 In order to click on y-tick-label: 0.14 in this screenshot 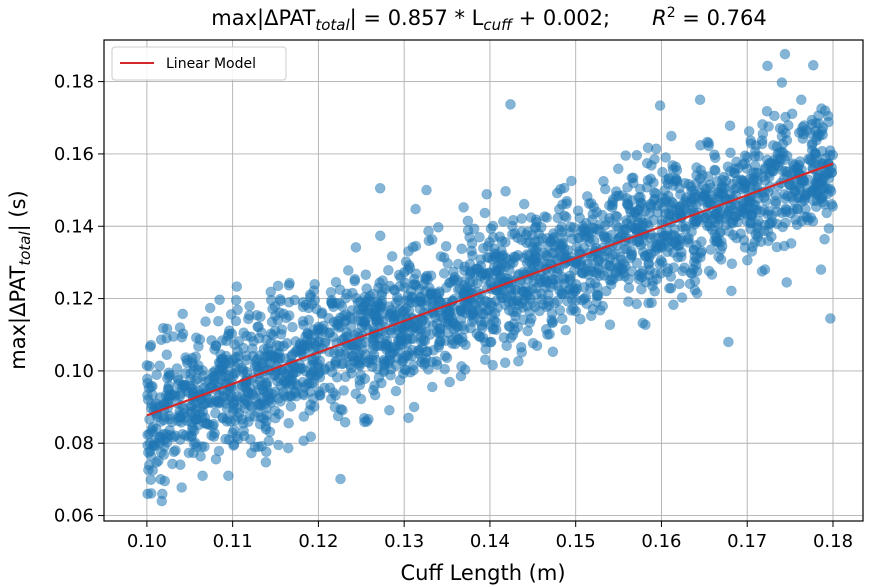, I will do `click(74, 226)`.